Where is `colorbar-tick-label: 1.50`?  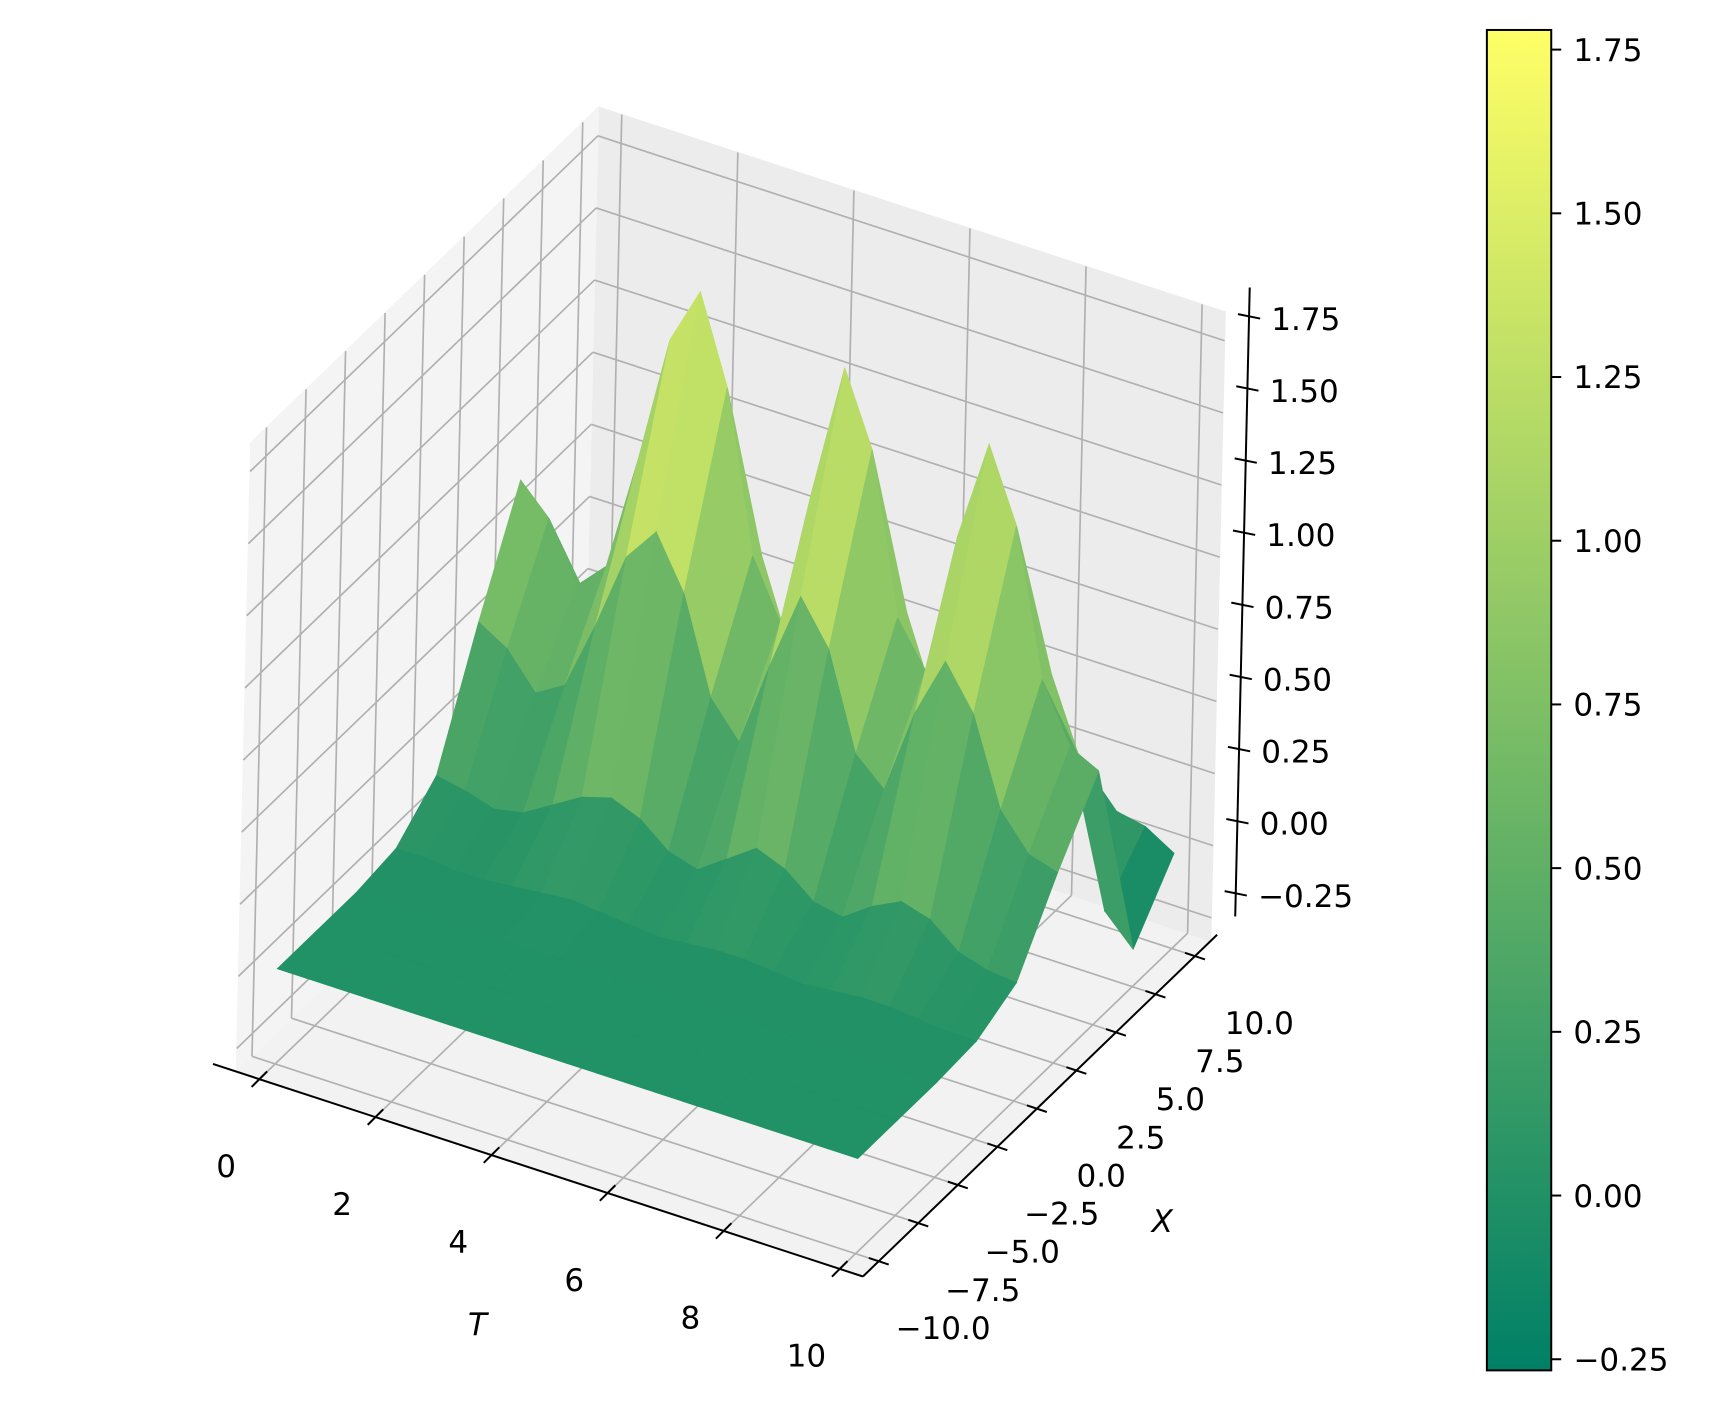 colorbar-tick-label: 1.50 is located at coordinates (1607, 215).